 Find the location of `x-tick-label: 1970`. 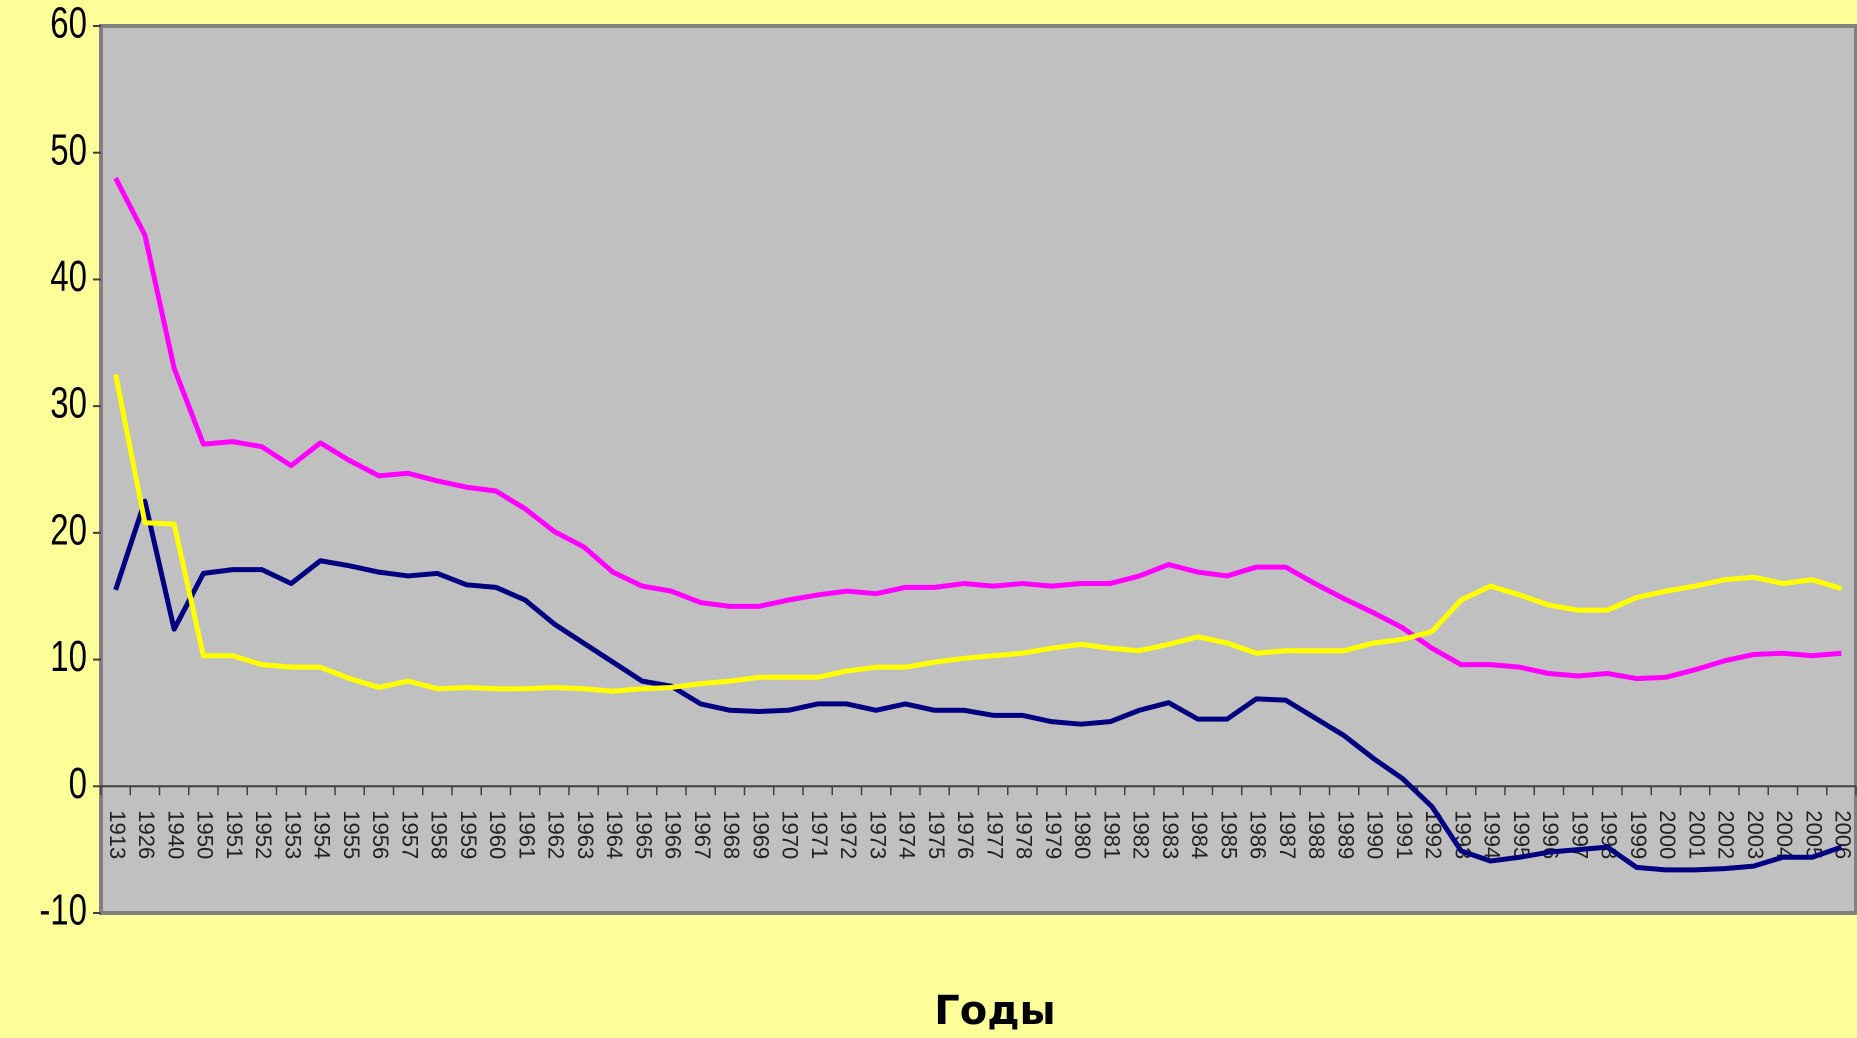

x-tick-label: 1970 is located at coordinates (790, 834).